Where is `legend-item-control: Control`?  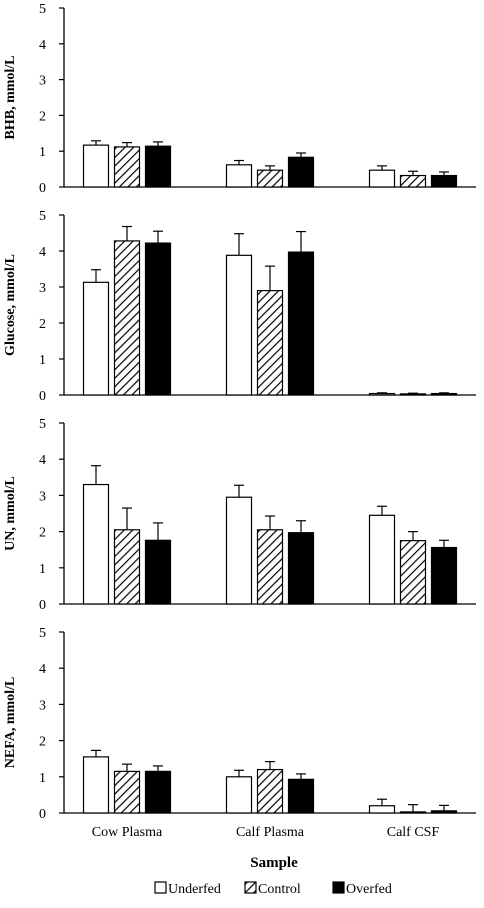 legend-item-control: Control is located at coordinates (272, 889).